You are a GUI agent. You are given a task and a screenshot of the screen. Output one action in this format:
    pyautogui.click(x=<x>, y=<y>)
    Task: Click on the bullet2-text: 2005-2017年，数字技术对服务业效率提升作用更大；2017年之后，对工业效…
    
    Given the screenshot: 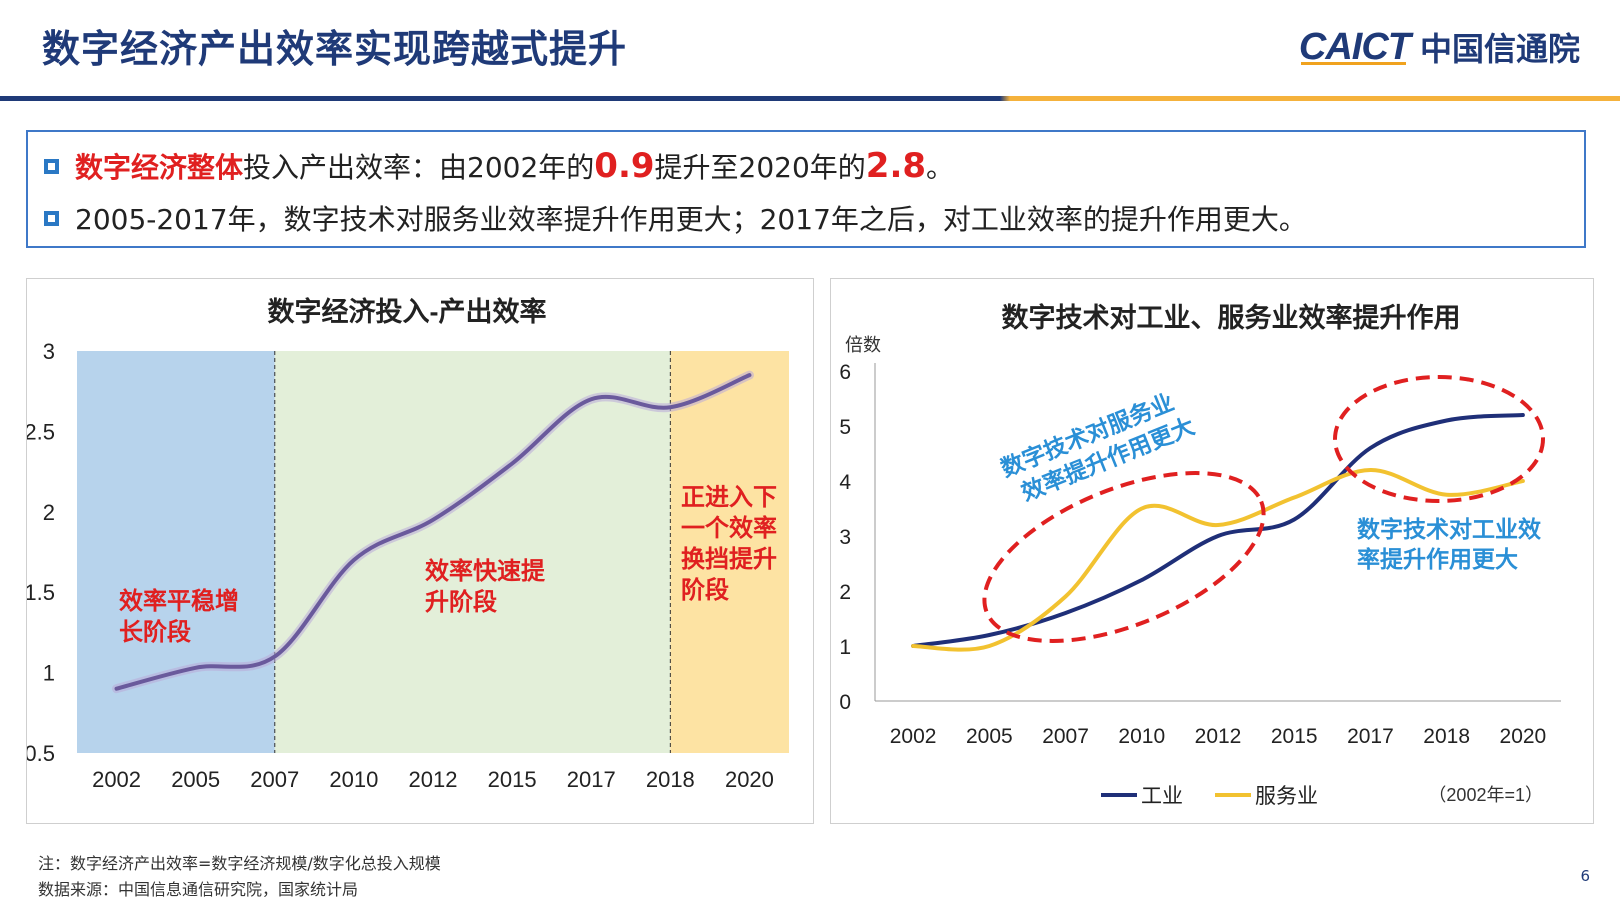 What is the action you would take?
    pyautogui.click(x=691, y=219)
    